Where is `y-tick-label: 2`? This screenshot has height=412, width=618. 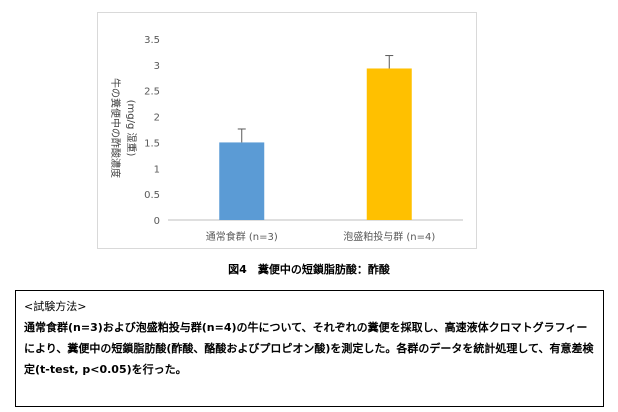
y-tick-label: 2 is located at coordinates (157, 118).